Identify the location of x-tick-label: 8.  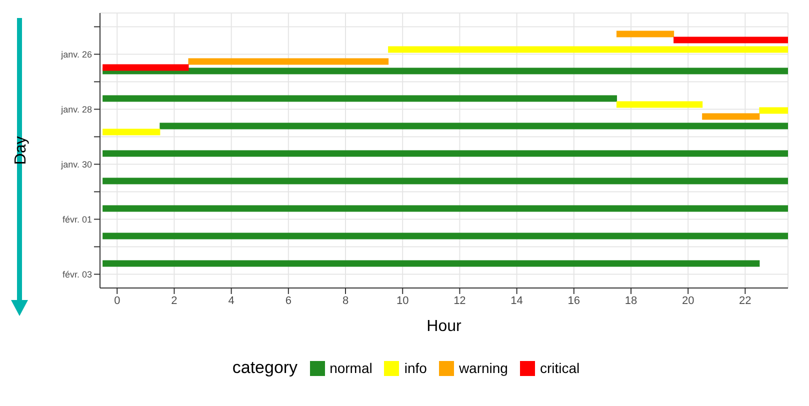
(345, 300).